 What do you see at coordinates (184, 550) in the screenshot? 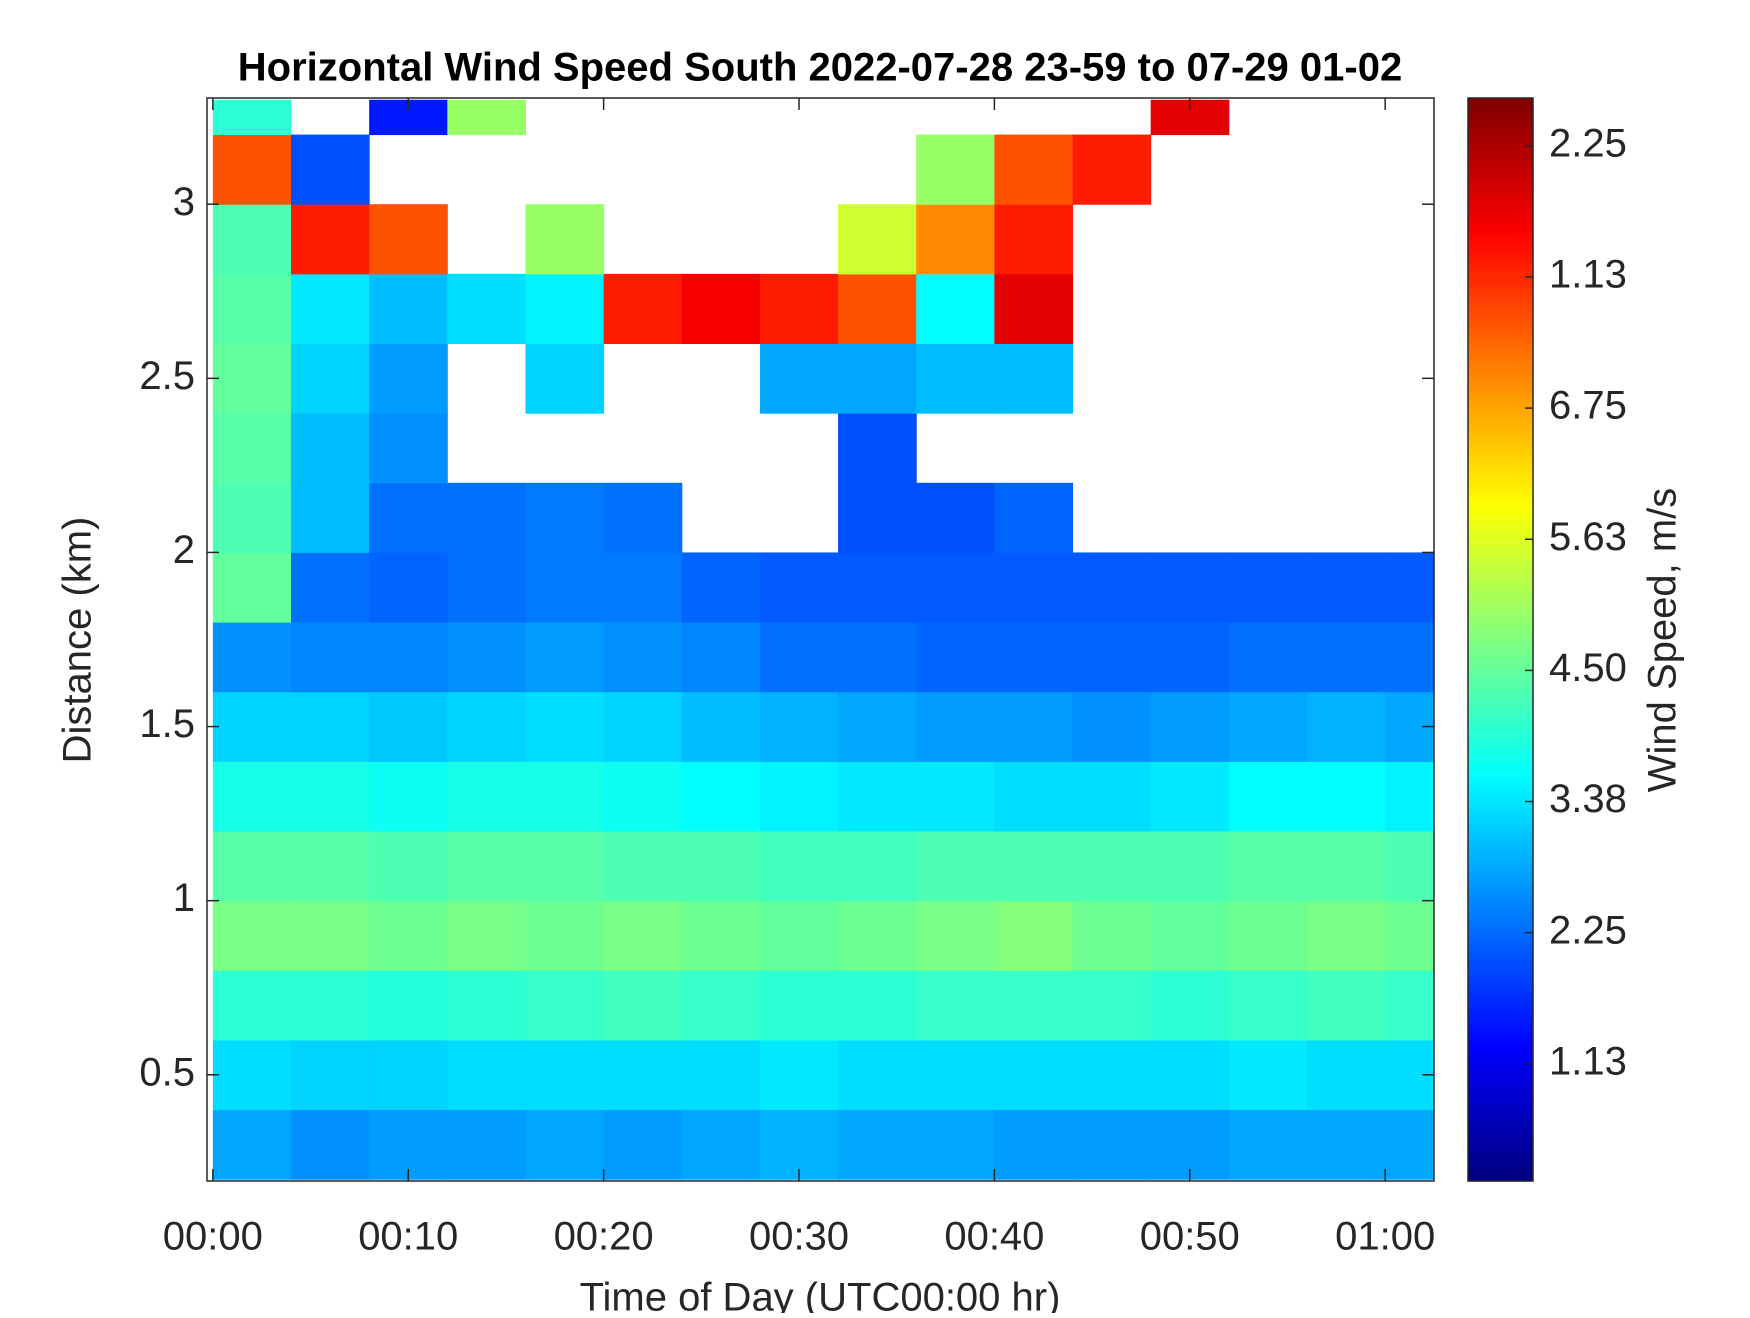
I see `y-tick-label: 2` at bounding box center [184, 550].